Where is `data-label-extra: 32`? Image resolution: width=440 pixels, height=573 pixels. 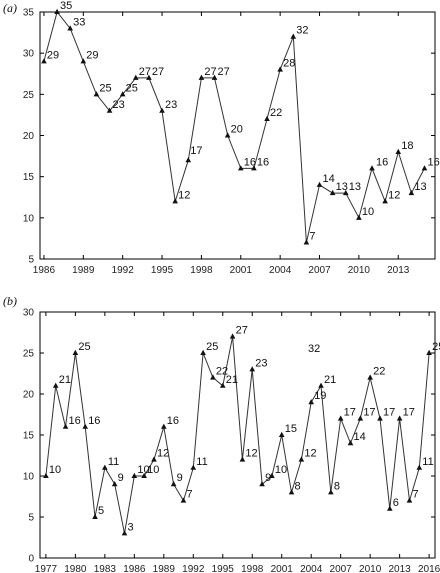
data-label-extra: 32 is located at coordinates (314, 349).